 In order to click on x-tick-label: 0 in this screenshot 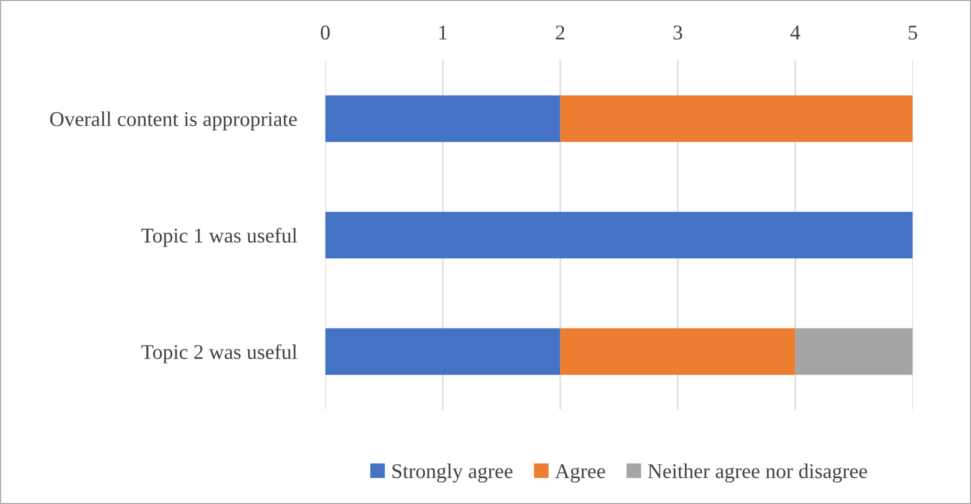, I will do `click(325, 33)`.